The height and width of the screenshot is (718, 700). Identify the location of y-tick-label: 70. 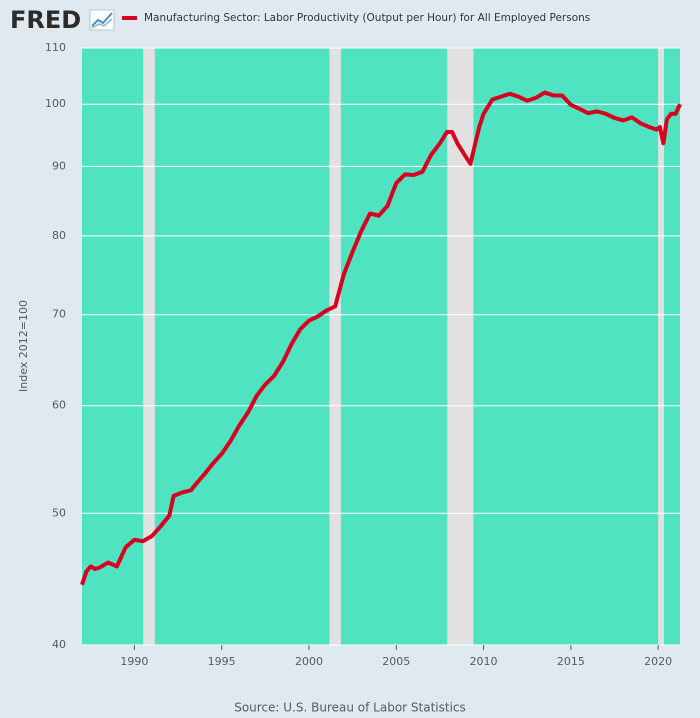
(59, 314).